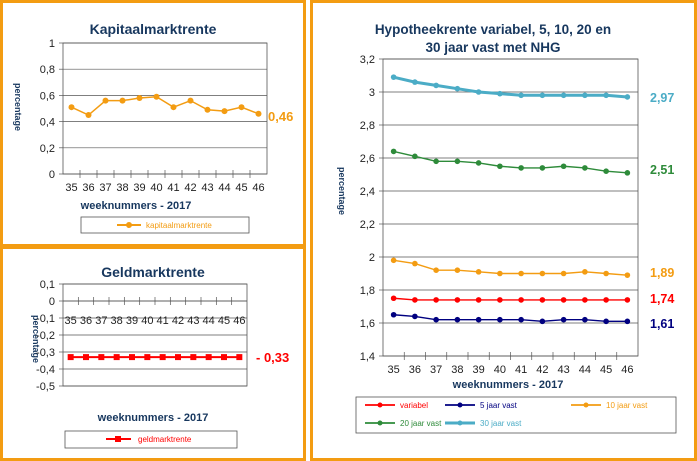 The width and height of the screenshot is (697, 461). What do you see at coordinates (88, 188) in the screenshot?
I see `x-tick-label: 36` at bounding box center [88, 188].